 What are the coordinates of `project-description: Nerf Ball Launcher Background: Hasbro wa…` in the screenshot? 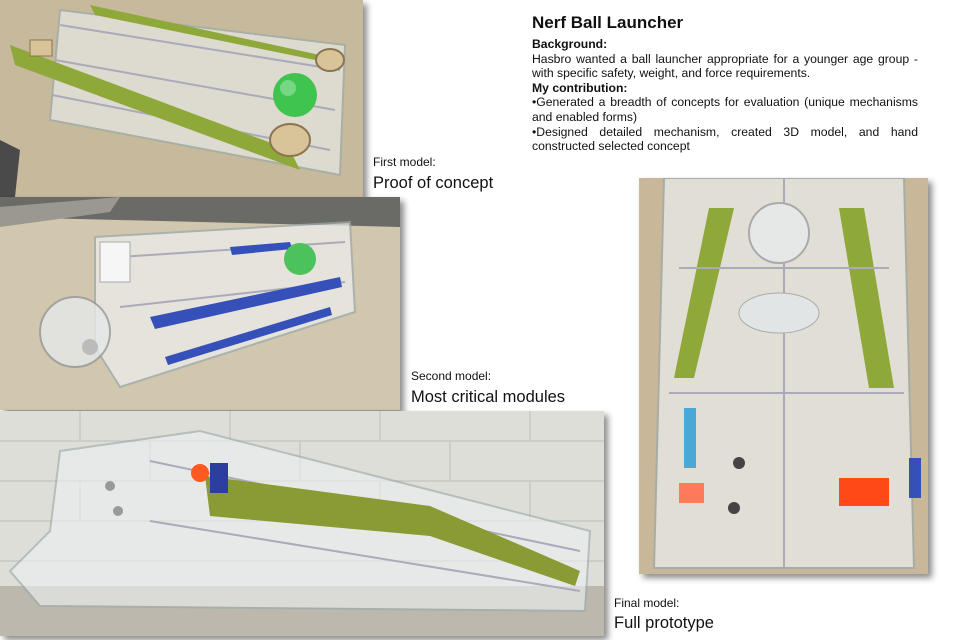 It's located at (725, 83).